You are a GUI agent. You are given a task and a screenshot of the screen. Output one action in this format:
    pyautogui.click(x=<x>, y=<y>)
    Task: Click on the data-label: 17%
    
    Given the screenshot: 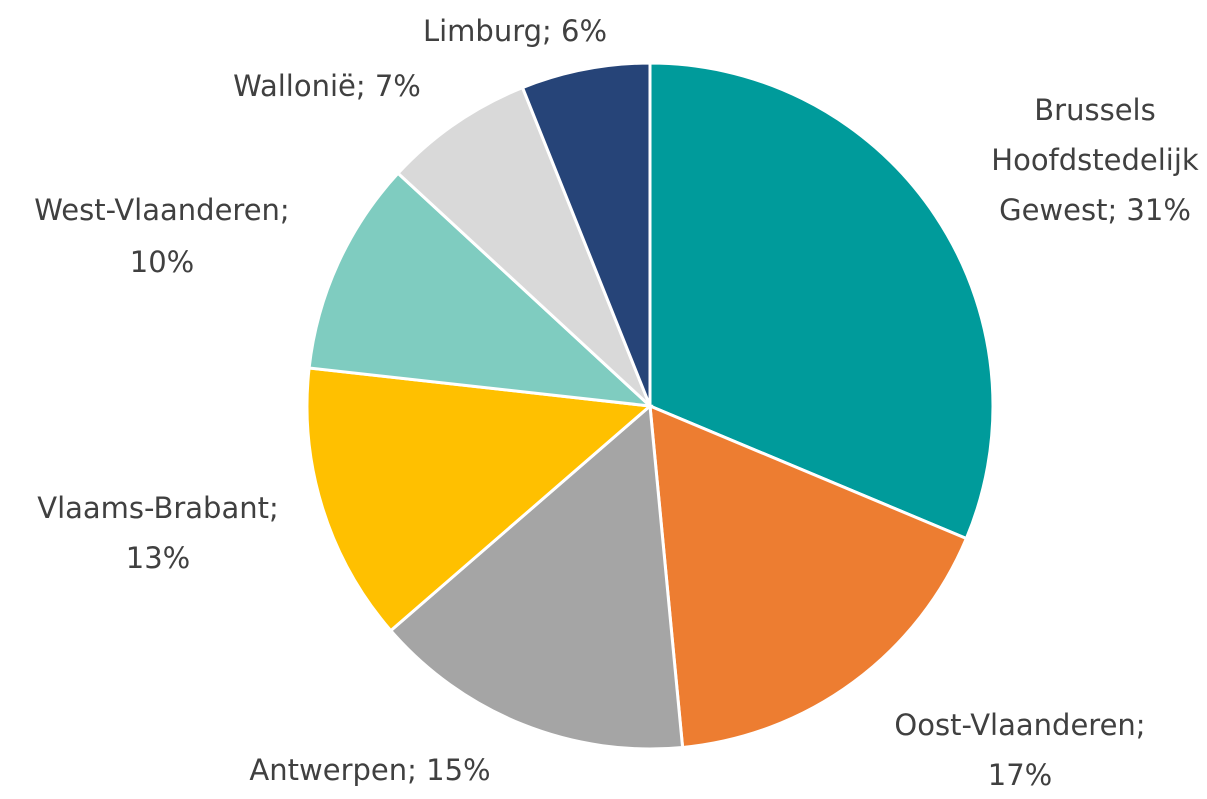 What is the action you would take?
    pyautogui.click(x=1020, y=775)
    